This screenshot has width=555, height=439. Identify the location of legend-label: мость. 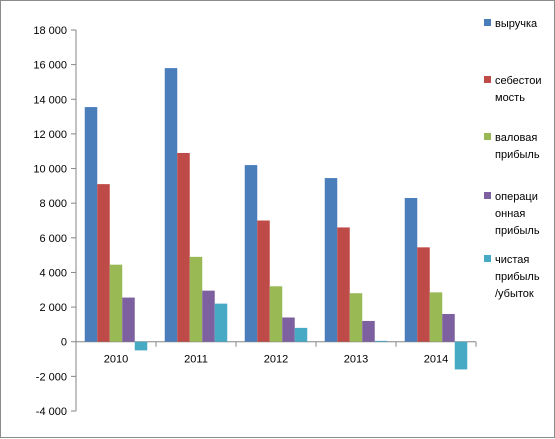
(510, 98).